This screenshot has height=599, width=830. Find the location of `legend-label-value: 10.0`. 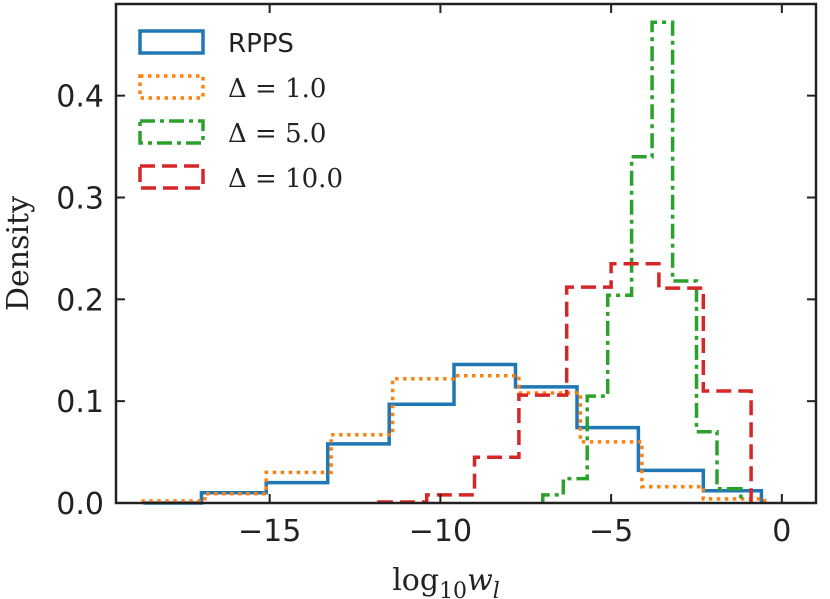

legend-label-value: 10.0 is located at coordinates (314, 179).